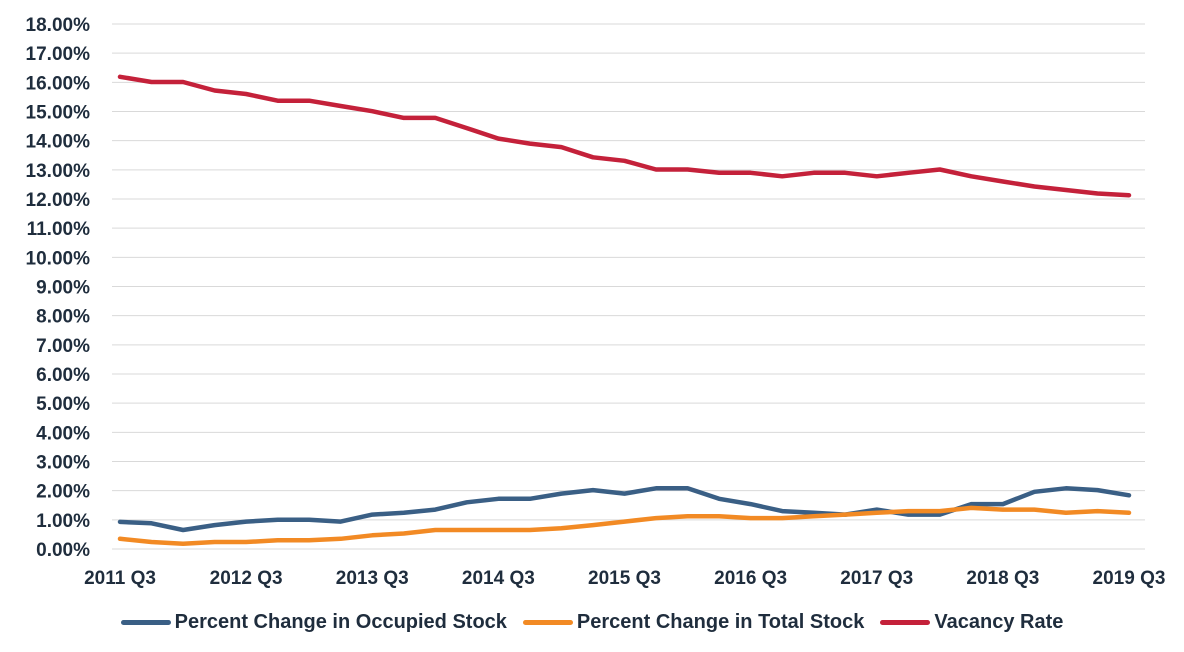 Image resolution: width=1184 pixels, height=652 pixels. What do you see at coordinates (120, 578) in the screenshot?
I see `x-tick-label: 2011 Q3` at bounding box center [120, 578].